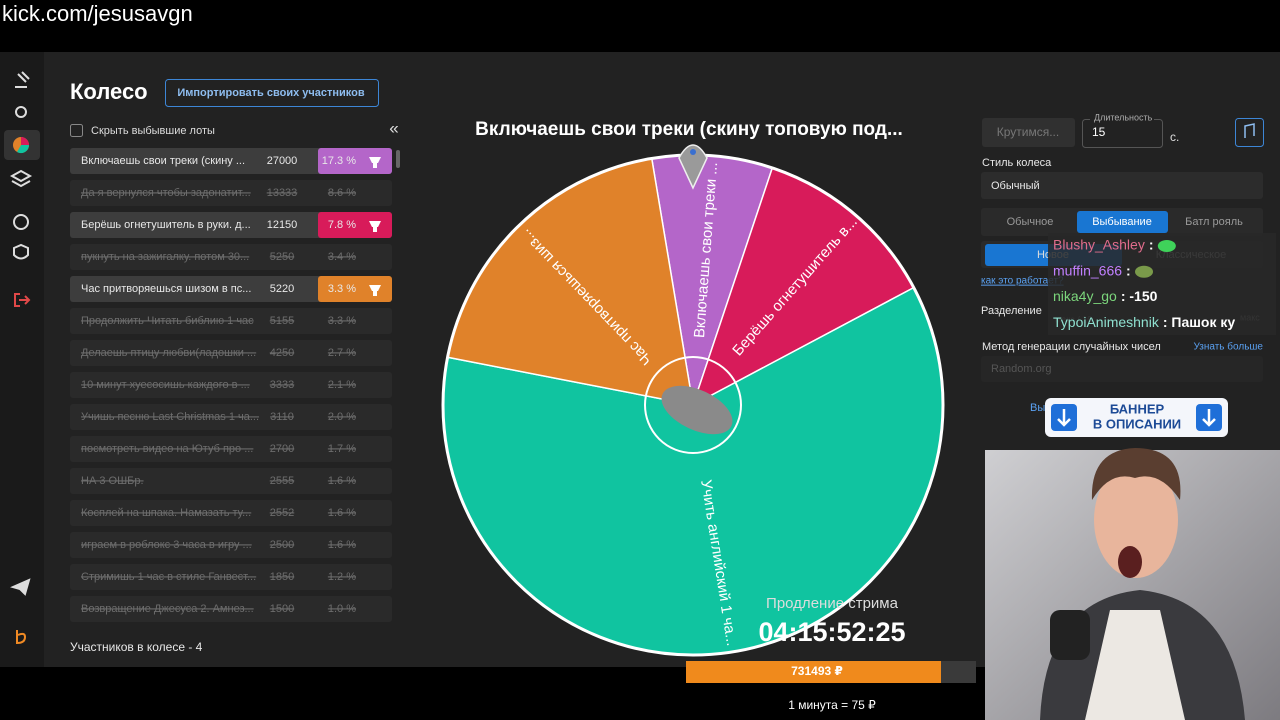  I want to click on lot-name: Продолжить Читать библию 1 час, so click(167, 321).